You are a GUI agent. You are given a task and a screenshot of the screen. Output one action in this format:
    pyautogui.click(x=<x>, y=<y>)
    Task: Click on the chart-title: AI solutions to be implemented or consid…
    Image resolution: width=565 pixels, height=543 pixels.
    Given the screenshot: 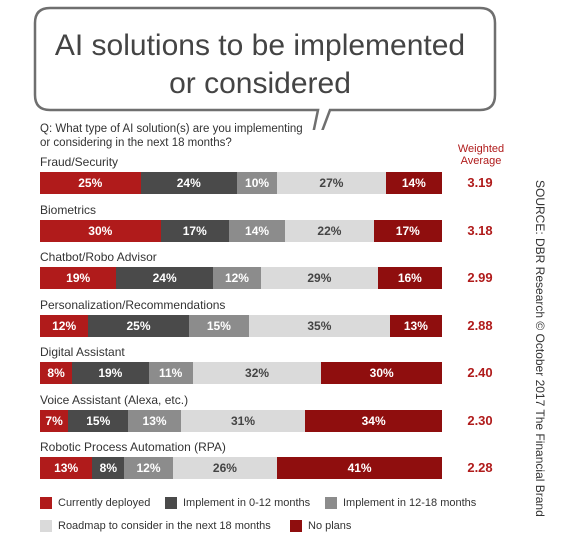 What is the action you would take?
    pyautogui.click(x=260, y=64)
    